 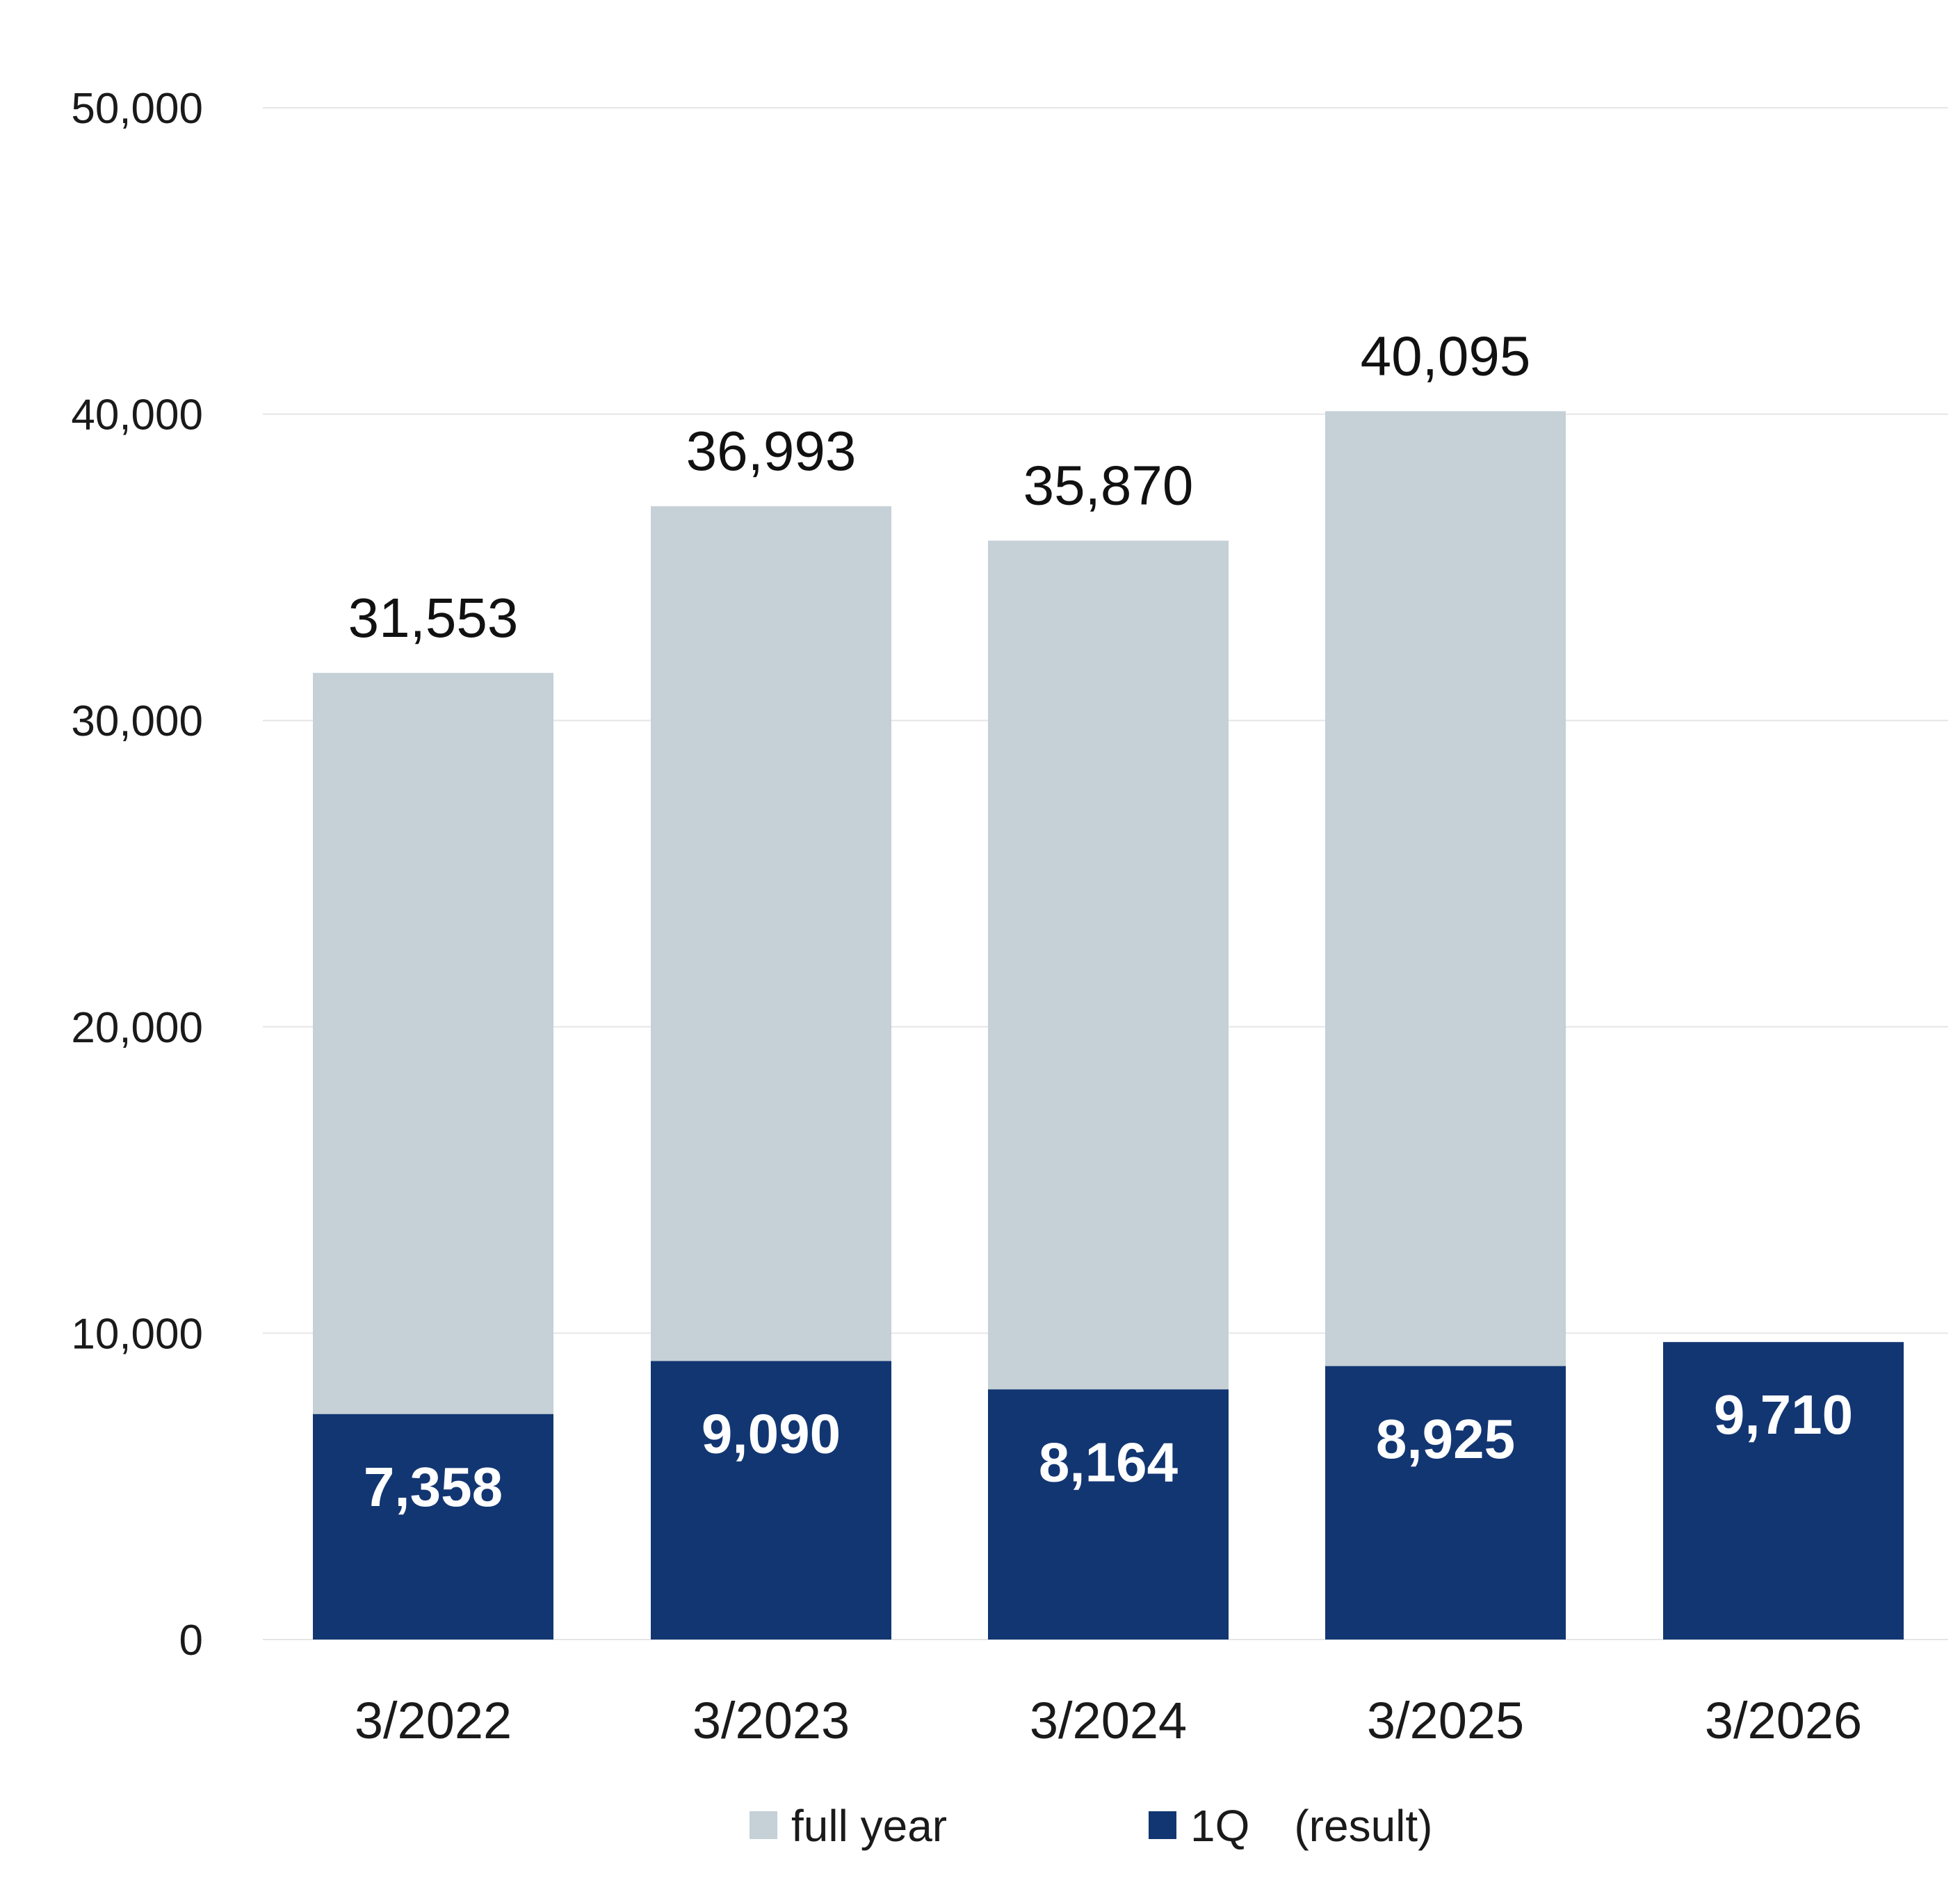 What do you see at coordinates (869, 1826) in the screenshot?
I see `legend-label-full-year: full year` at bounding box center [869, 1826].